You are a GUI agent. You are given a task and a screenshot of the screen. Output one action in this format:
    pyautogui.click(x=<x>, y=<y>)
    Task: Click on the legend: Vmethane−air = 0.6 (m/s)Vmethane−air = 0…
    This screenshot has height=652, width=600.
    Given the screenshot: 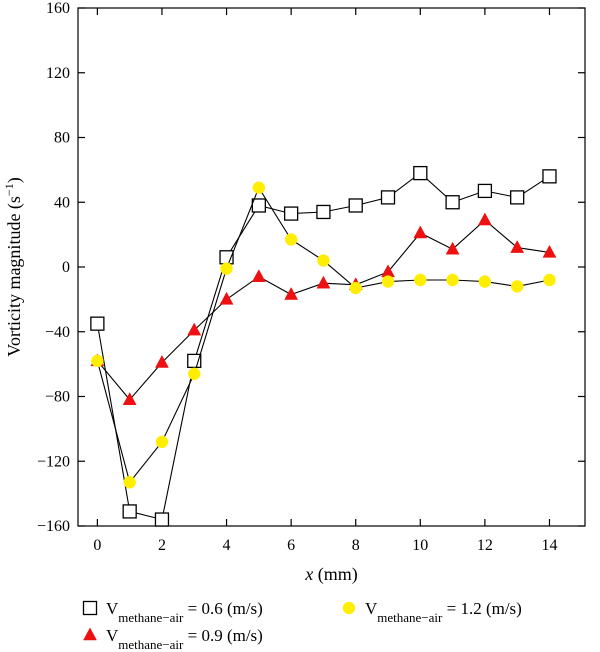 What is the action you would take?
    pyautogui.click(x=302, y=625)
    